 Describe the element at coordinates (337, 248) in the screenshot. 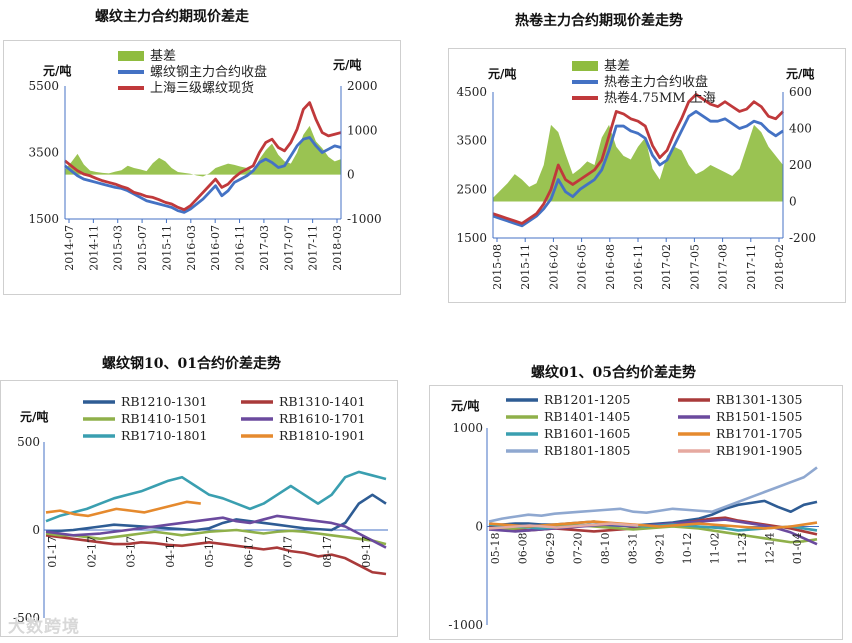

I see `x-tick-label: 2018-03` at that location.